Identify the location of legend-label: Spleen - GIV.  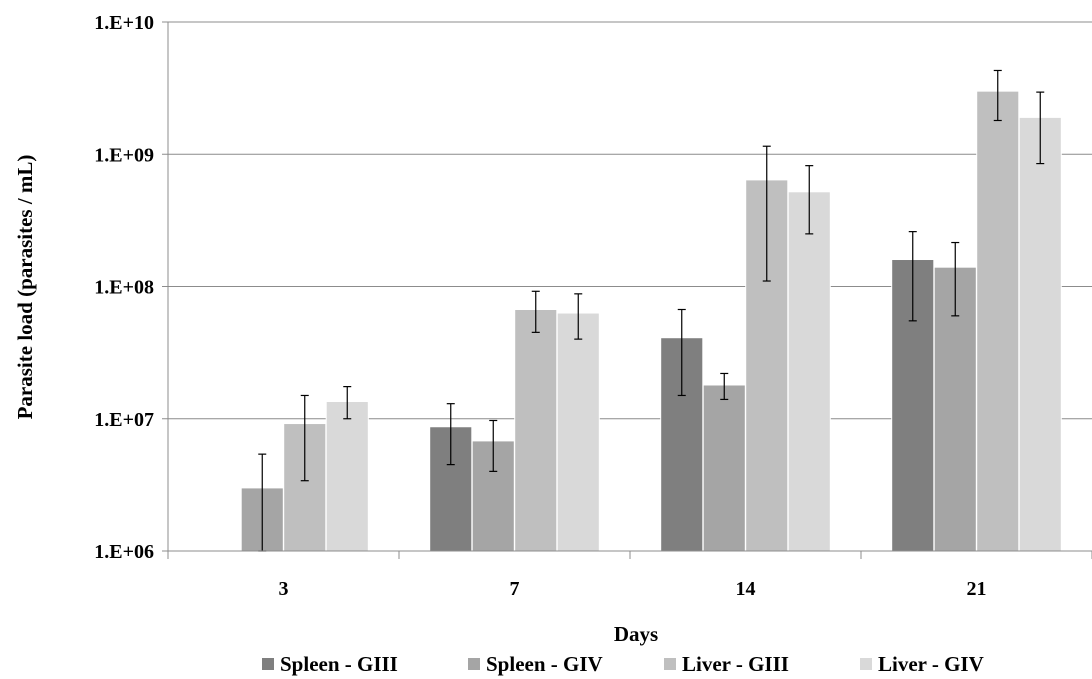
(544, 664).